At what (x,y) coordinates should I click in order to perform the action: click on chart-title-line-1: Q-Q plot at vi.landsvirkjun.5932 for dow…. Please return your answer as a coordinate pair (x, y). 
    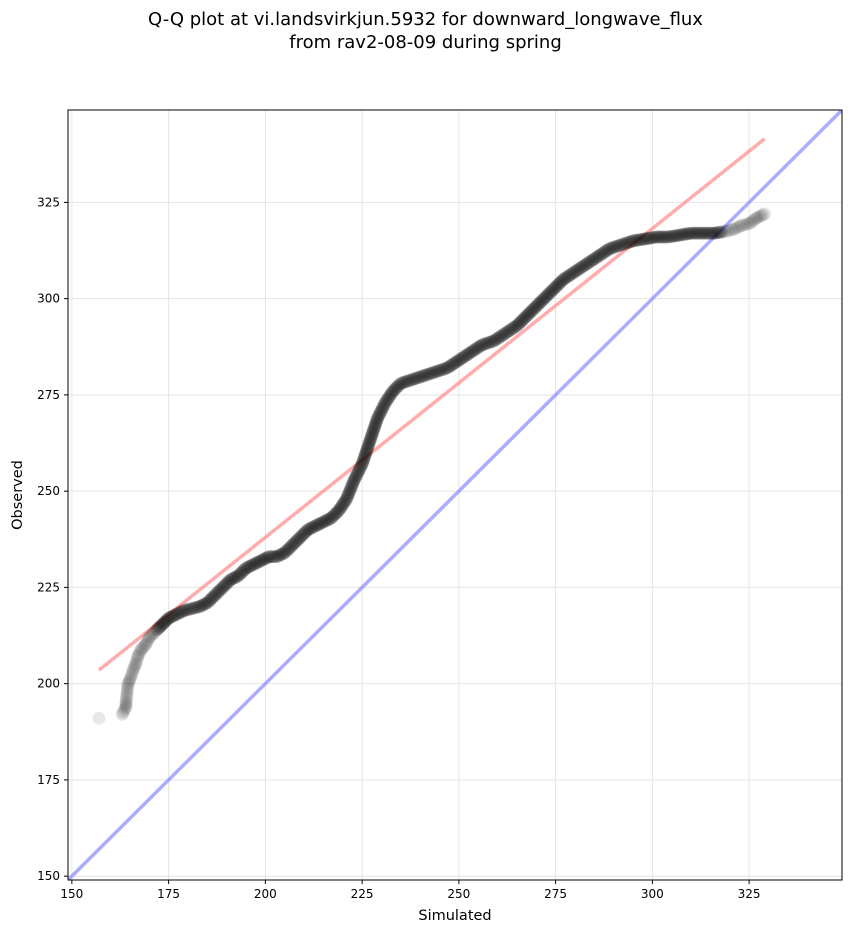
    Looking at the image, I should click on (425, 19).